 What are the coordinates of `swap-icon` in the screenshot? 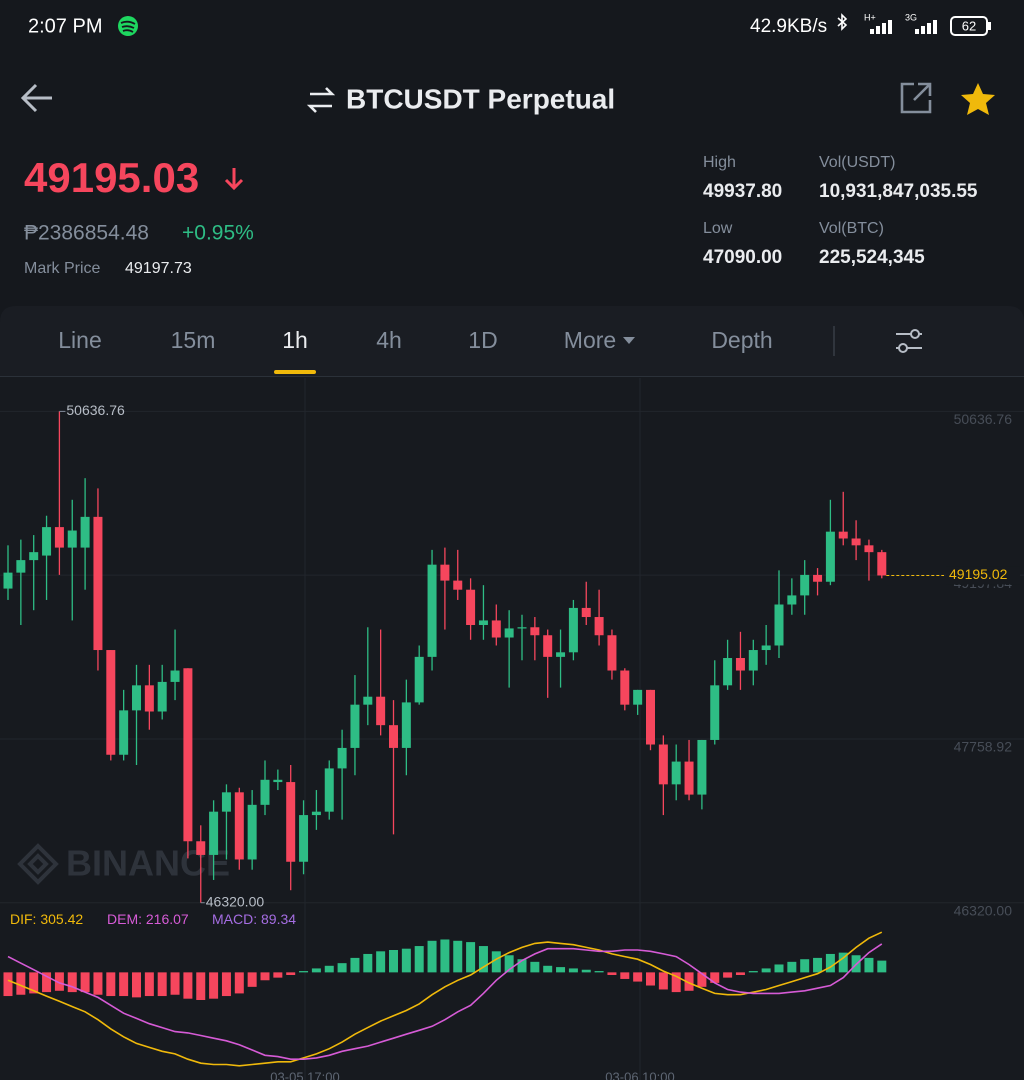 It's located at (321, 100).